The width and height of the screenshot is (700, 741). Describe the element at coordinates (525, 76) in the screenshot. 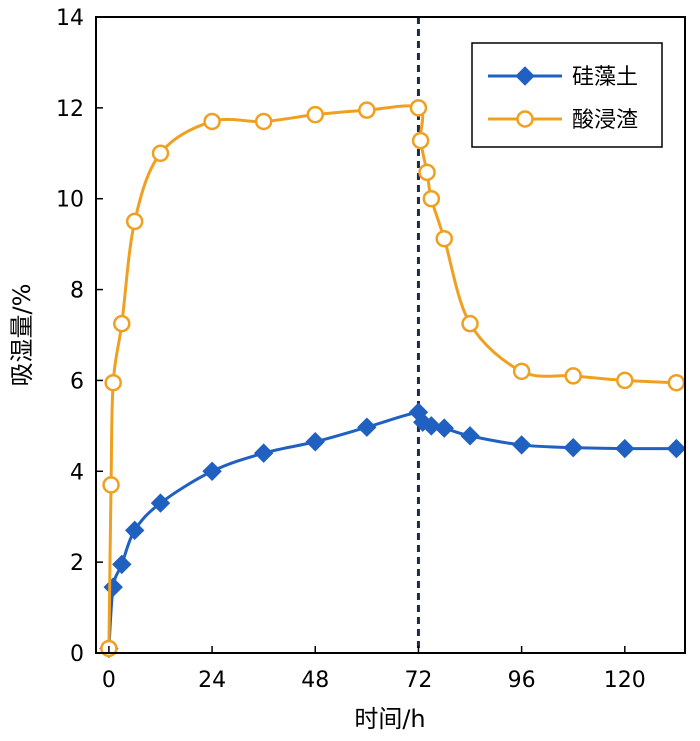

I see `legend-marker-硅藻土` at that location.